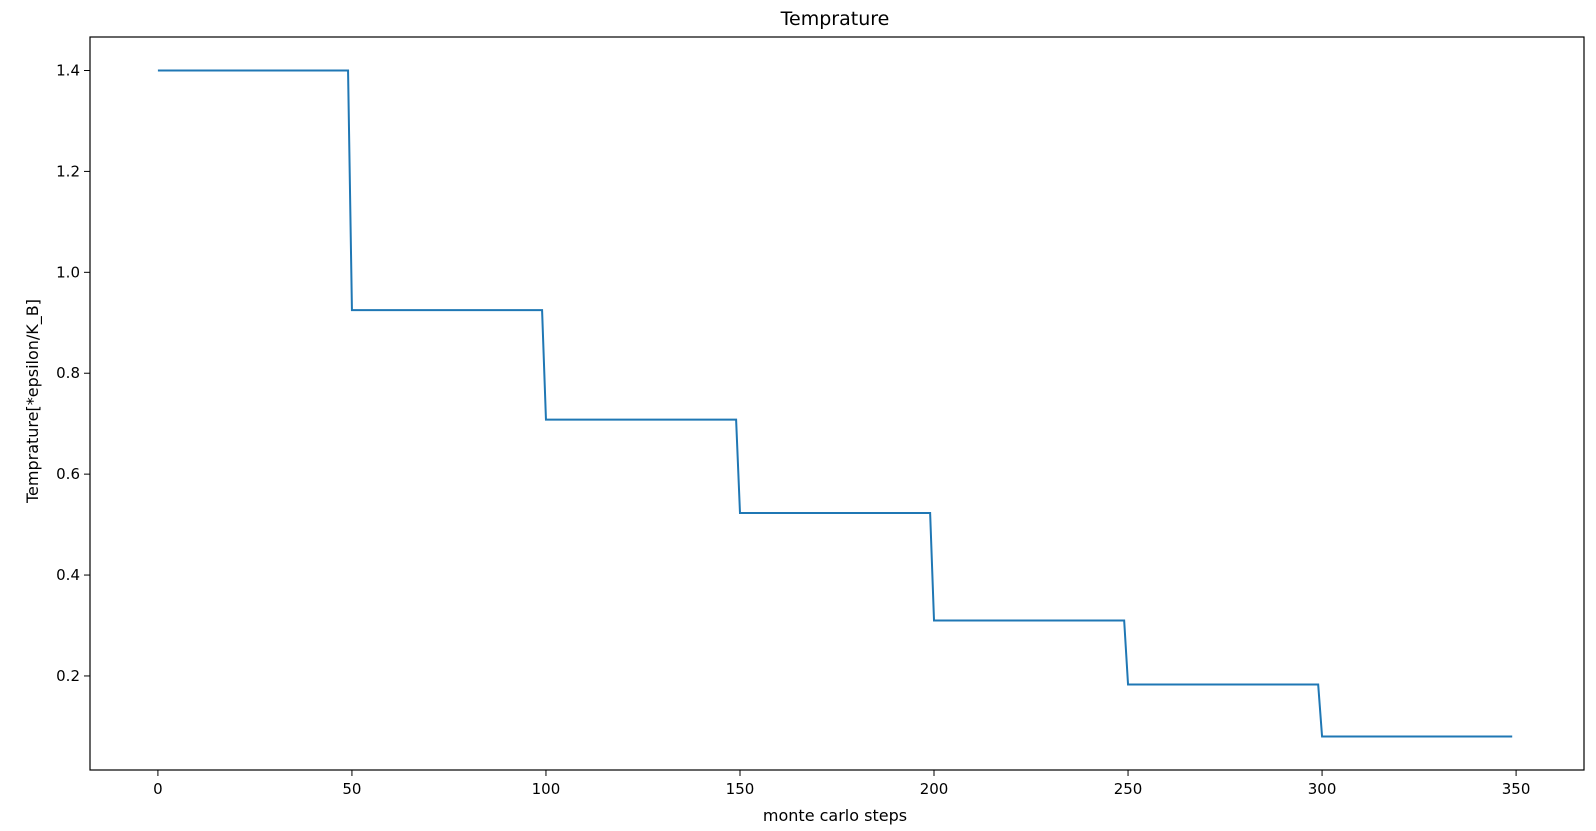  I want to click on y-tick-label: 1.0, so click(68, 272).